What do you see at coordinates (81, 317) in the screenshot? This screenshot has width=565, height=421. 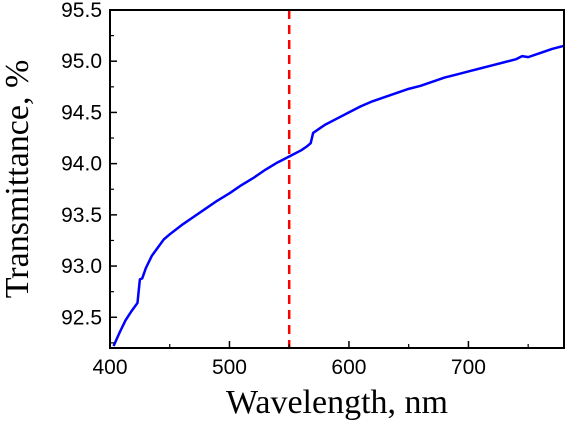 I see `y-tick-label: 92.5` at bounding box center [81, 317].